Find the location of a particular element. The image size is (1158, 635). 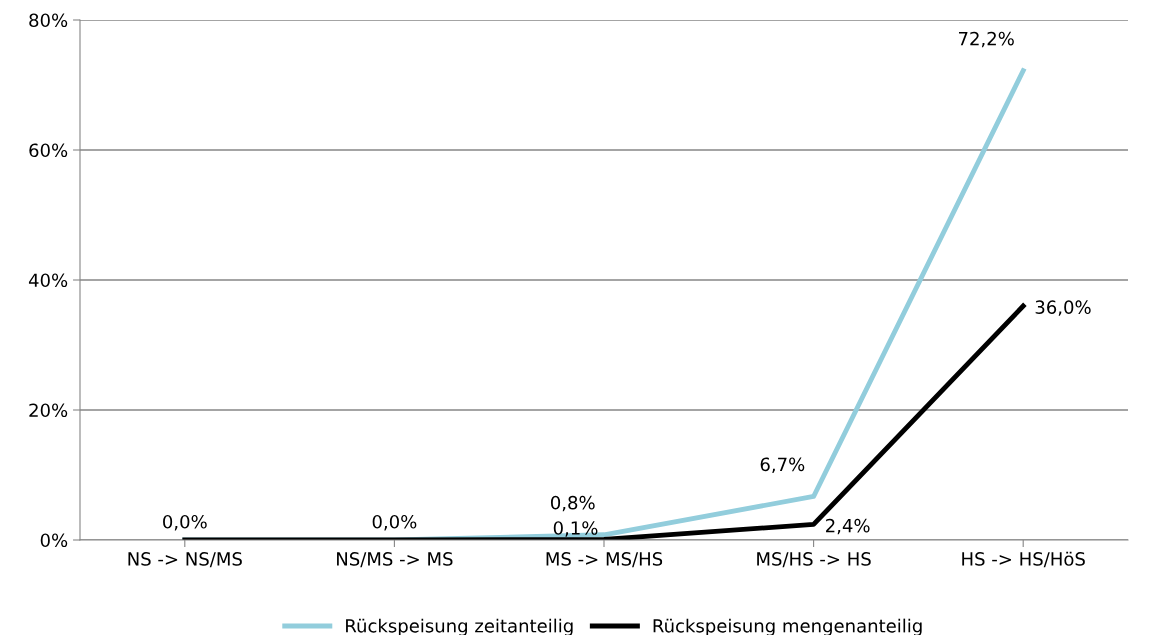

data-label: 72,2% is located at coordinates (986, 39).